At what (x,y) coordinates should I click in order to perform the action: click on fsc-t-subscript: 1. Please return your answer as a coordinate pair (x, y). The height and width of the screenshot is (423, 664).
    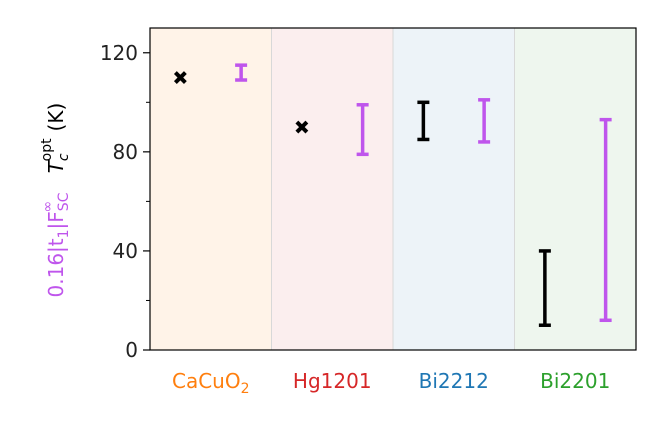
    Looking at the image, I should click on (64, 233).